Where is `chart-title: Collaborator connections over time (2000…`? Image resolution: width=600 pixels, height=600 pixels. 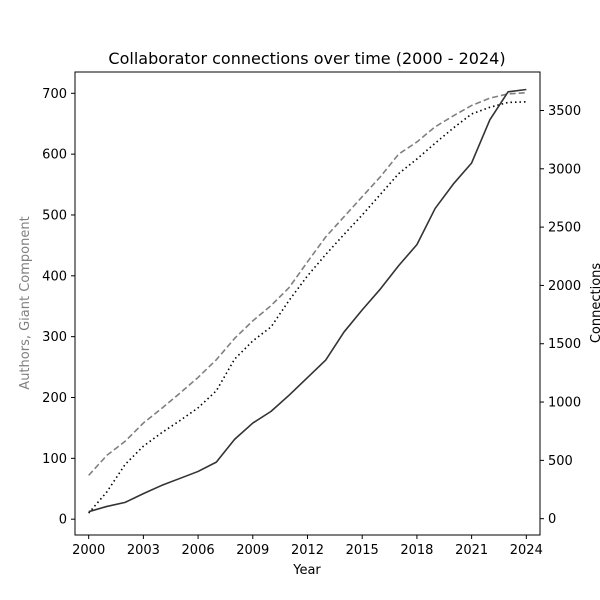
chart-title: Collaborator connections over time (2000… is located at coordinates (306, 58).